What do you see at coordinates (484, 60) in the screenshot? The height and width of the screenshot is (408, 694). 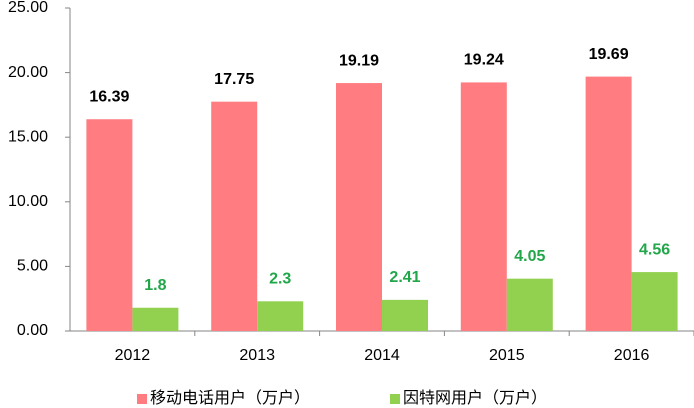 I see `data-label: 19.24` at bounding box center [484, 60].